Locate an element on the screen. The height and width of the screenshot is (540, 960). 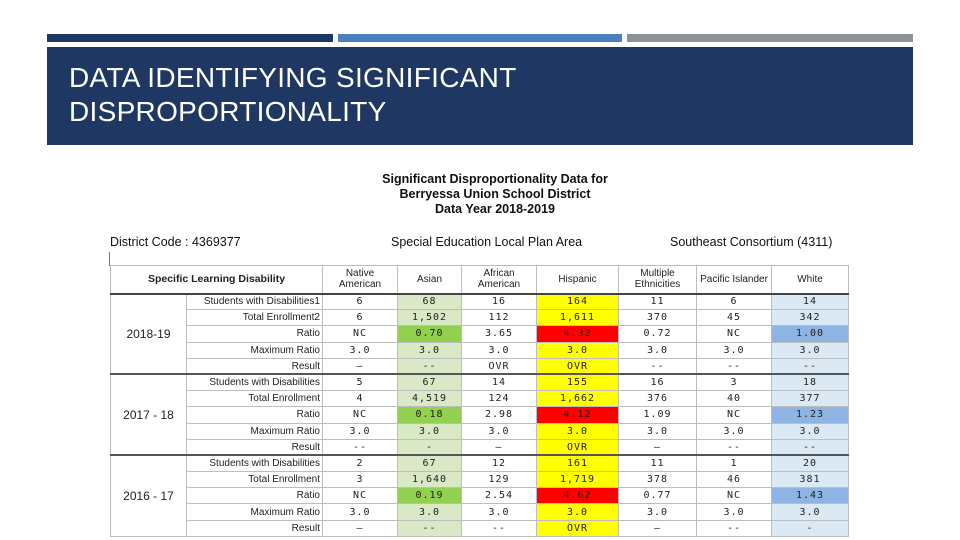
table-cell: 14 is located at coordinates (810, 301).